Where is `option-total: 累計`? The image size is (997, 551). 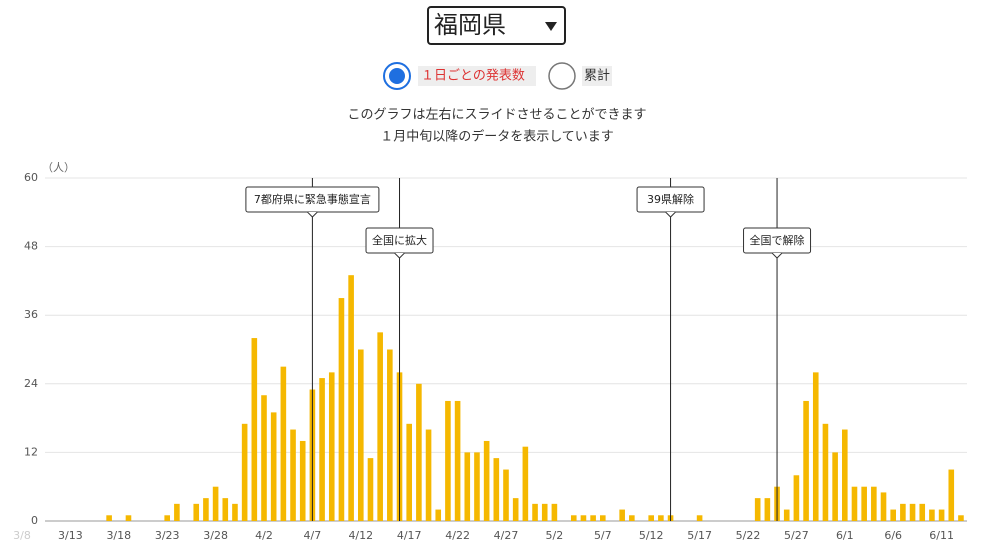 option-total: 累計 is located at coordinates (597, 76).